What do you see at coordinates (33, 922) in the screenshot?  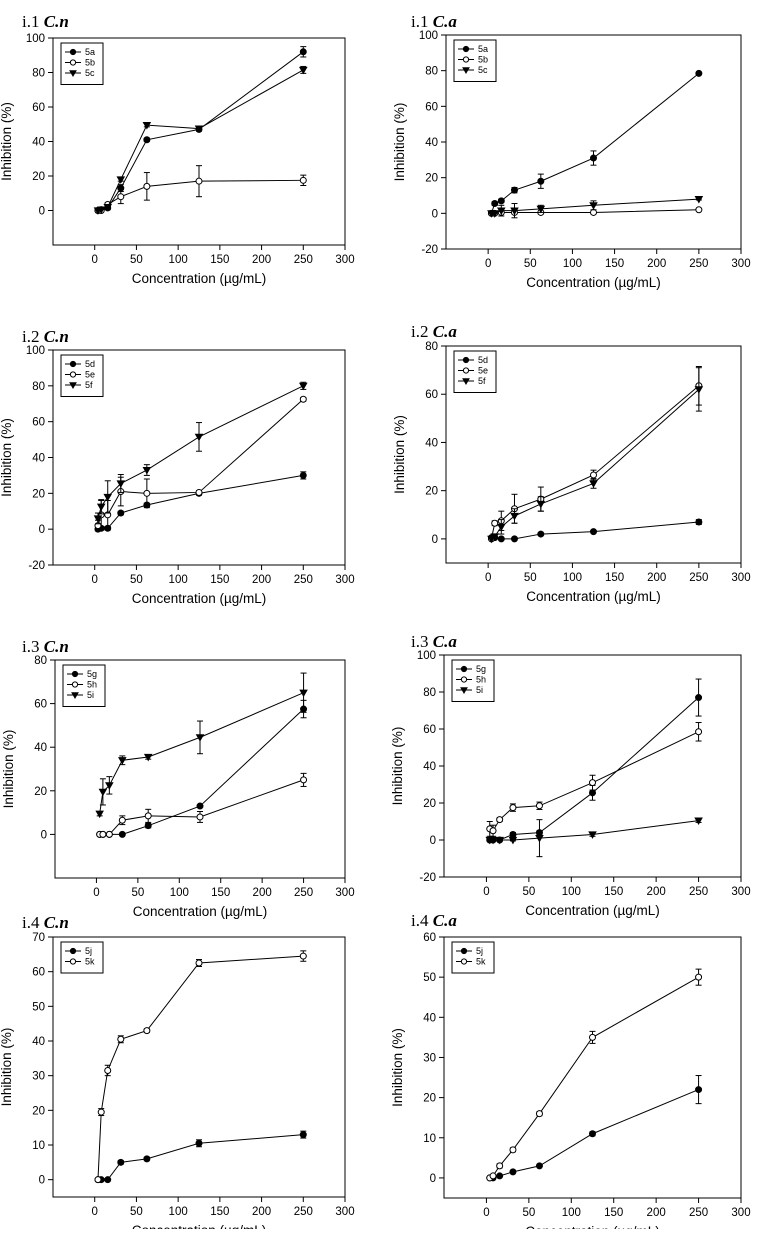 I see `chart-panel-label: i.4` at bounding box center [33, 922].